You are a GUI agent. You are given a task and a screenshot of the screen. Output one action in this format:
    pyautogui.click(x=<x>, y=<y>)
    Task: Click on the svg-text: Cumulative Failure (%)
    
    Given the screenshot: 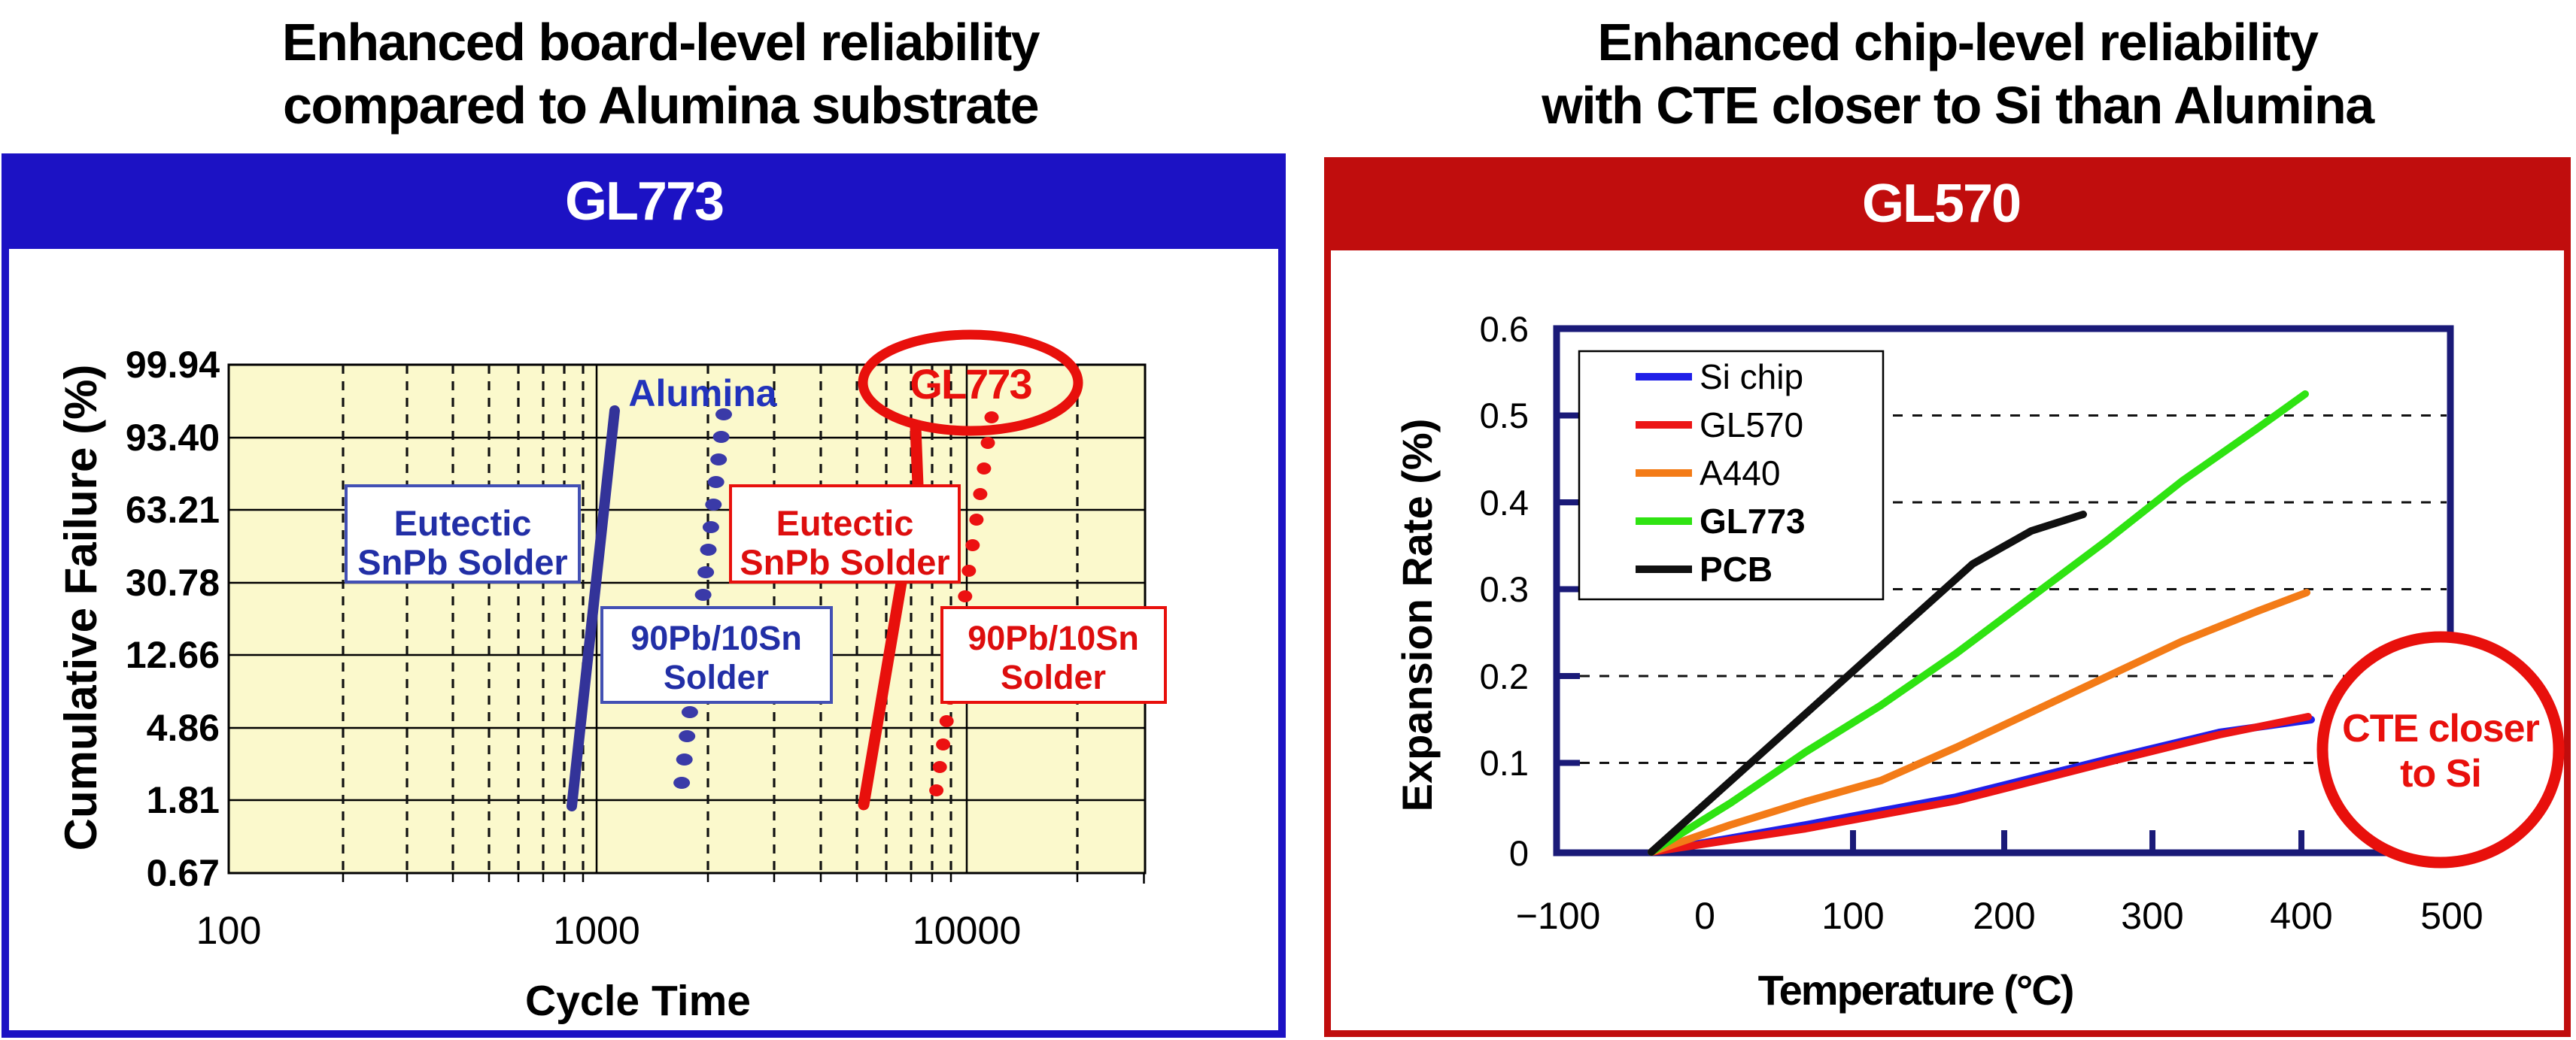 What is the action you would take?
    pyautogui.click(x=81, y=608)
    